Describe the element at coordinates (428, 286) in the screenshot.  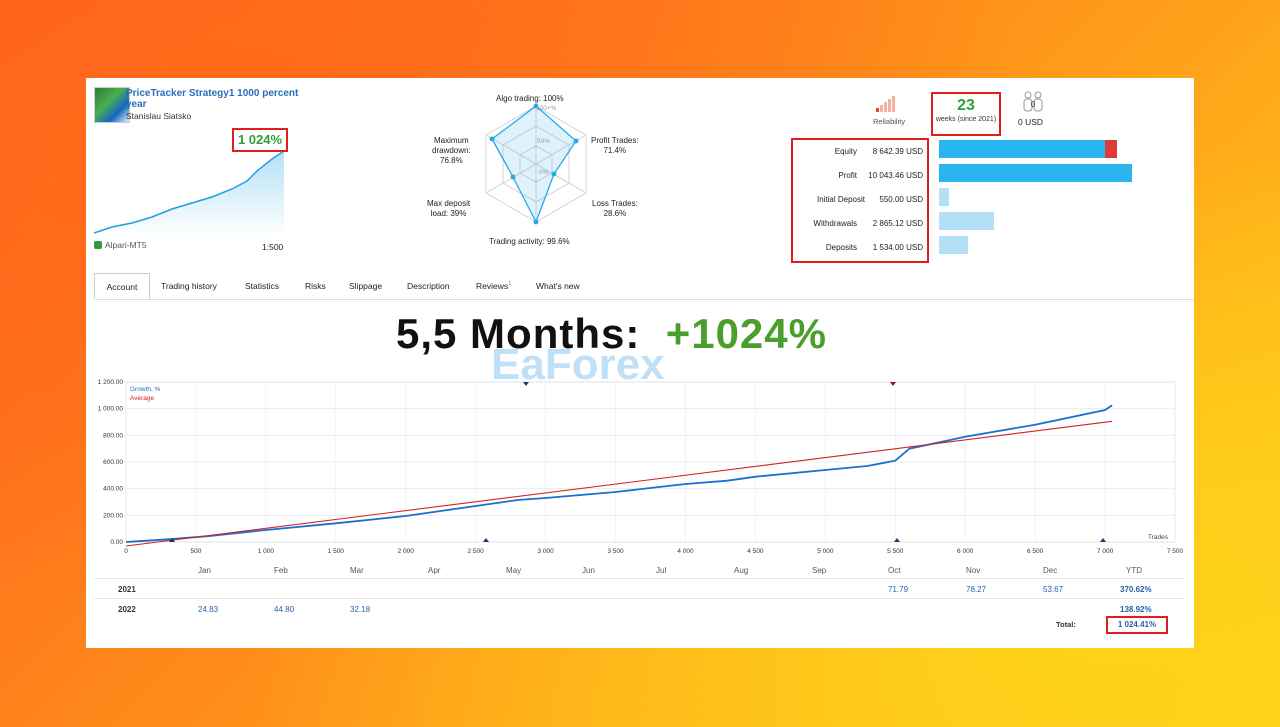
I see `tab-description: Description` at that location.